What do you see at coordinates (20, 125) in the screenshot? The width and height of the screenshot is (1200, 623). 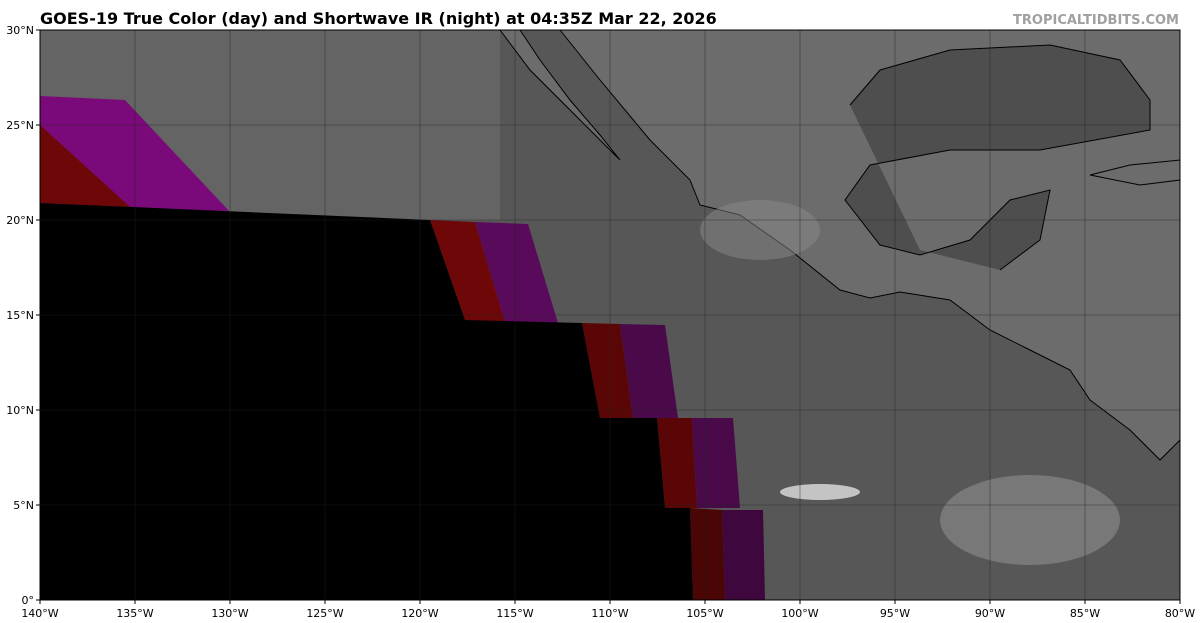 I see `y-tick-label: 25°N` at bounding box center [20, 125].